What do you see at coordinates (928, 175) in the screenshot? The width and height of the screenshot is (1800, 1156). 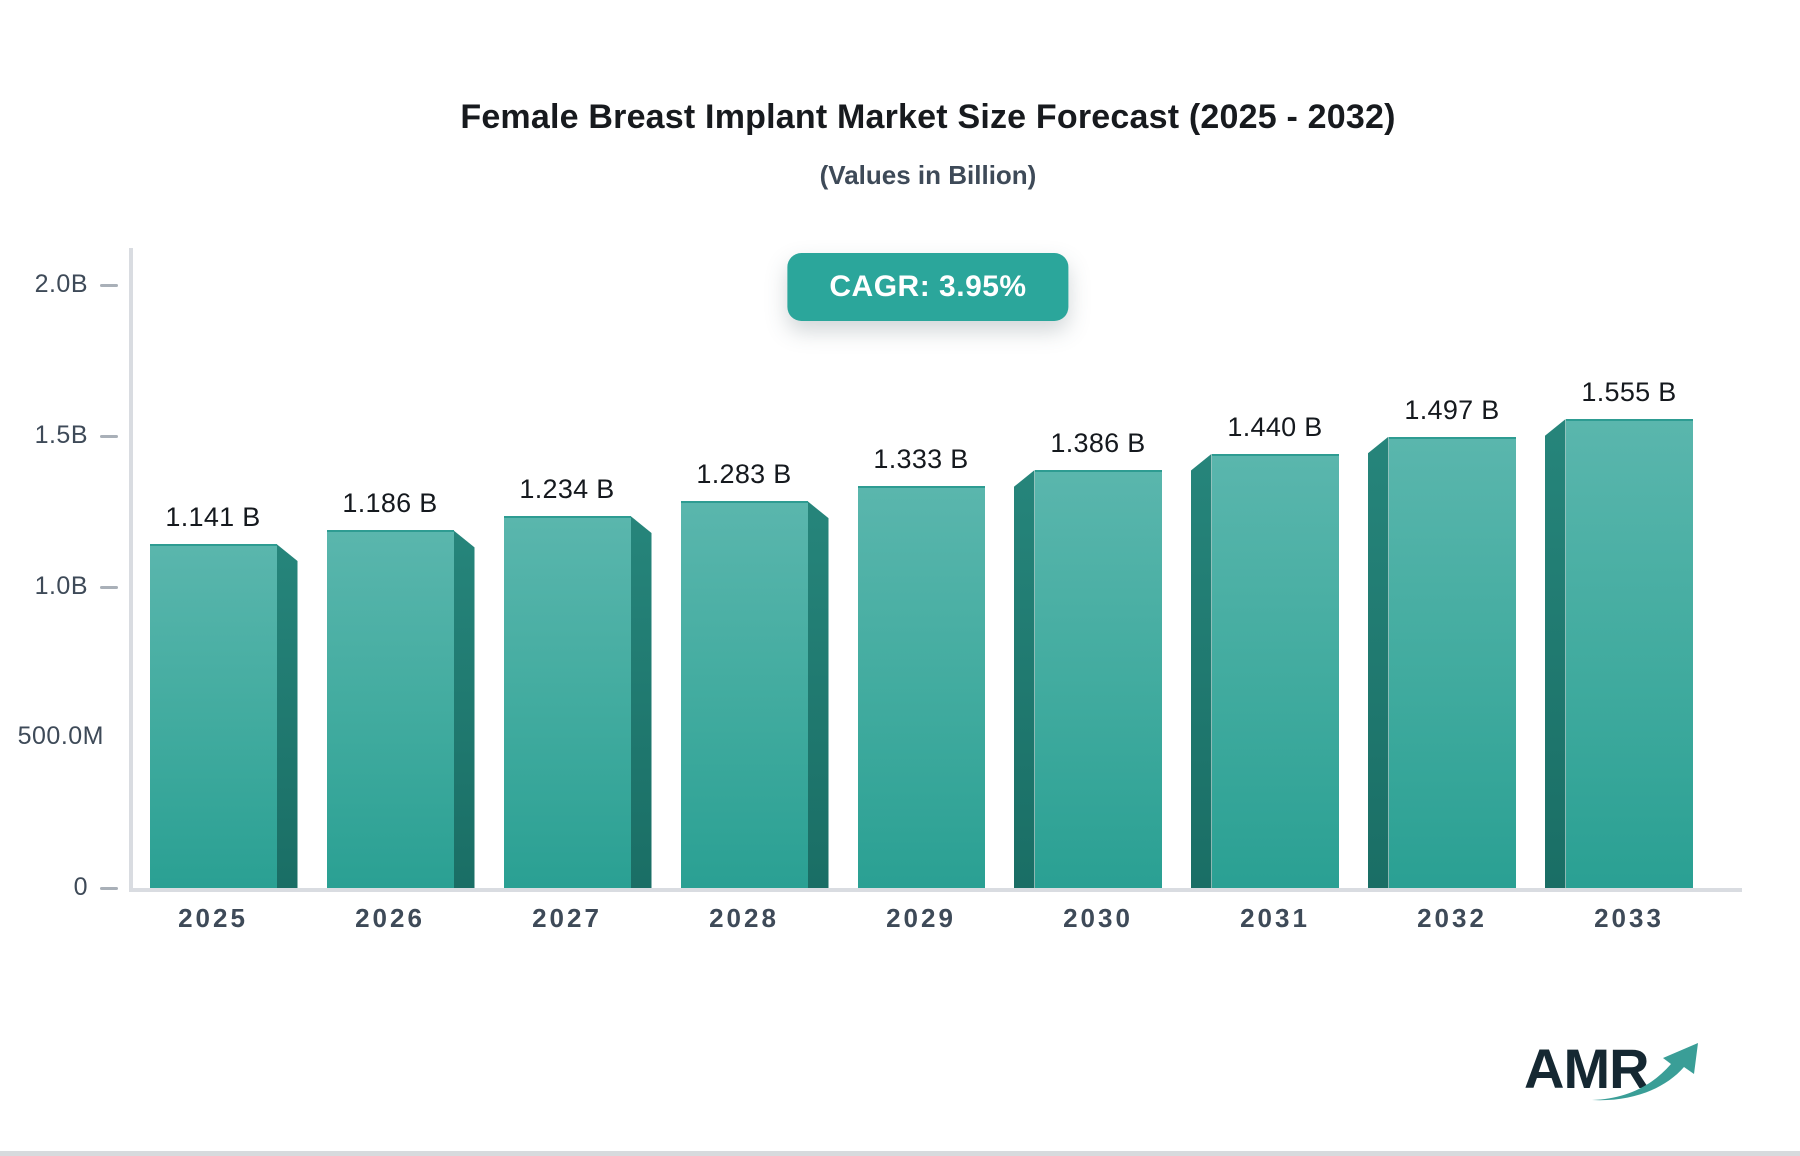 I see `chart-subtitle: (Values in Billion)` at bounding box center [928, 175].